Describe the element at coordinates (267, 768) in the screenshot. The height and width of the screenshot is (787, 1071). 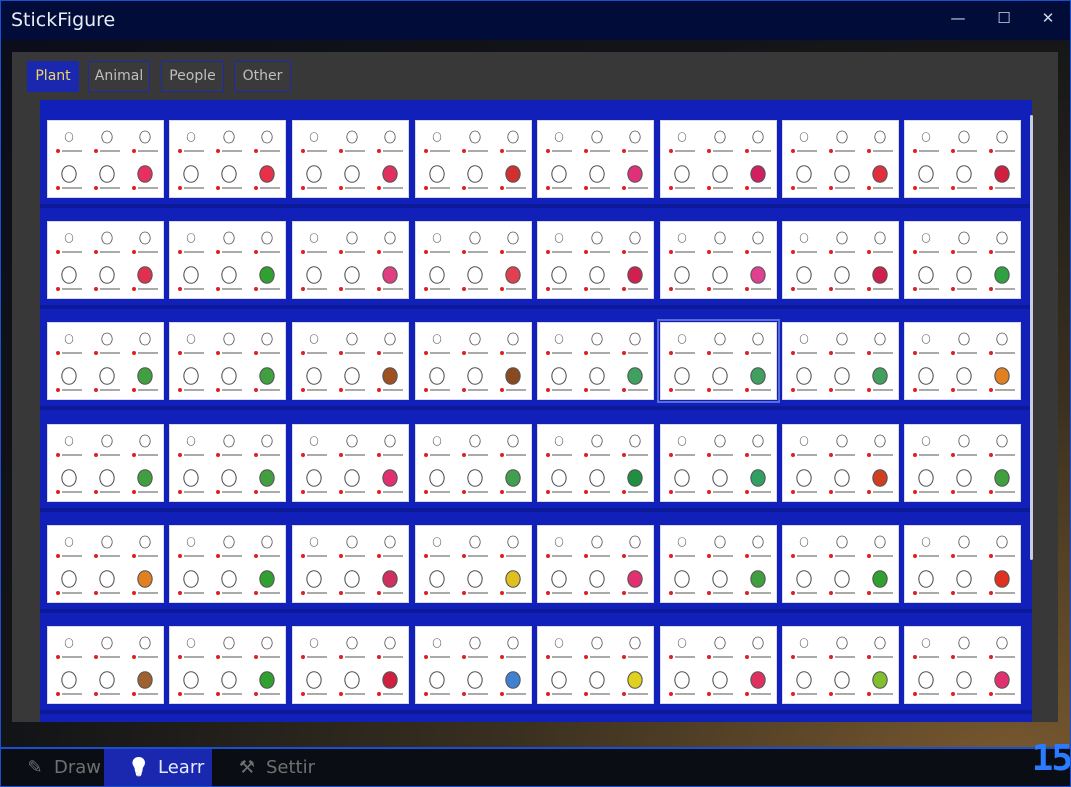
I see `nav-settings: ⚒ Settir` at that location.